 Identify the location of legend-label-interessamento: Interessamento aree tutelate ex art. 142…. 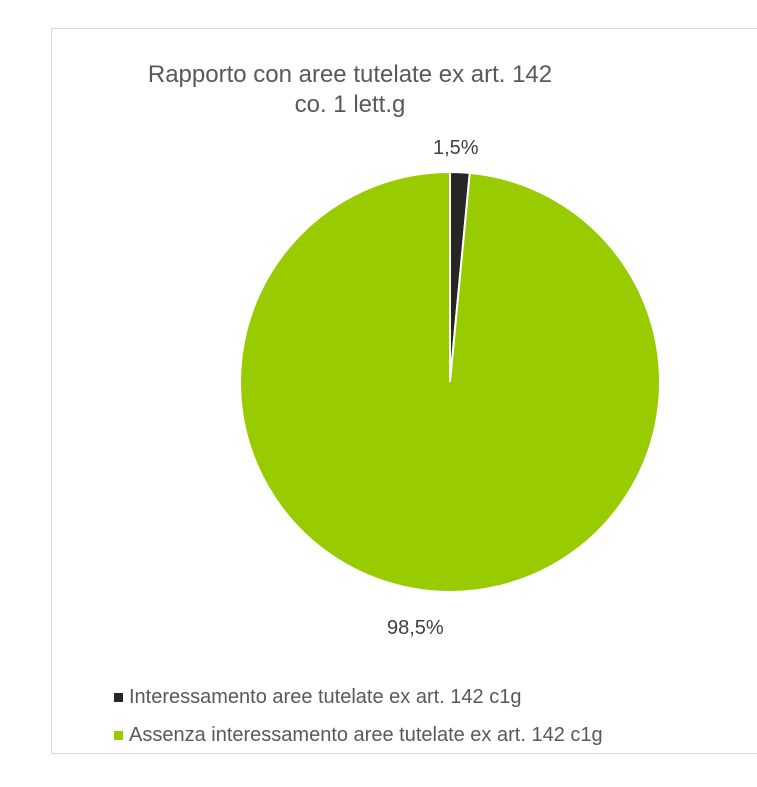
(325, 697).